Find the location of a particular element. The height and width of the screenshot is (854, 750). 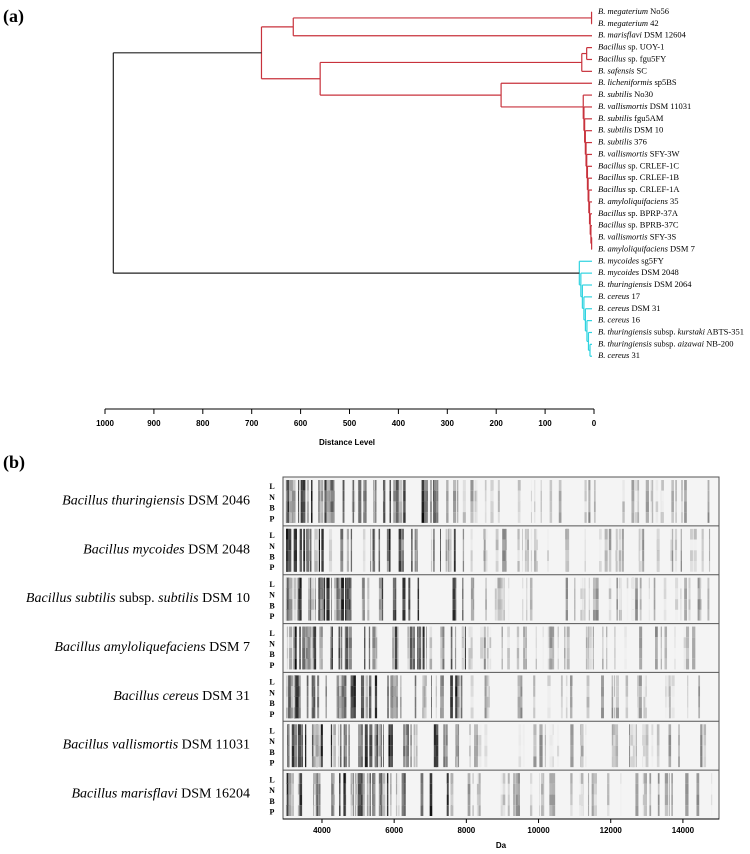

text-segment: DSM 7 is located at coordinates (681, 248).